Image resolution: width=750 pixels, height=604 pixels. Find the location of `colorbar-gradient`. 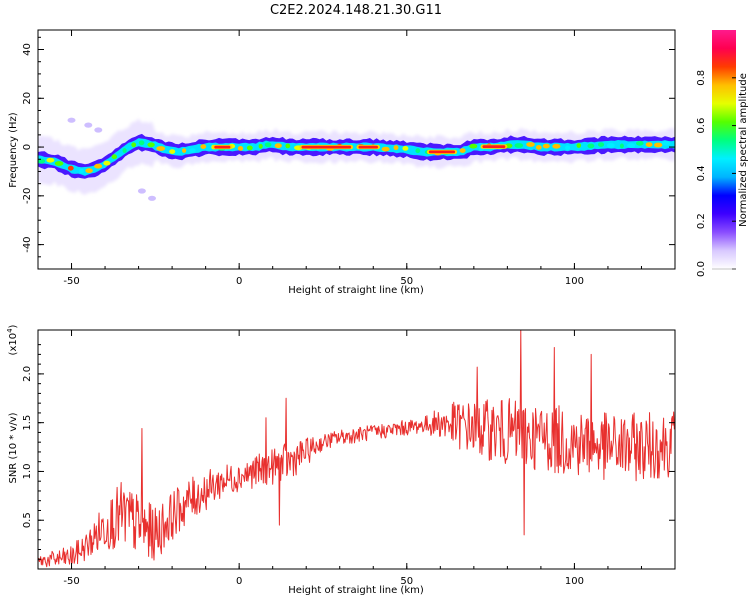

colorbar-gradient is located at coordinates (724, 149).